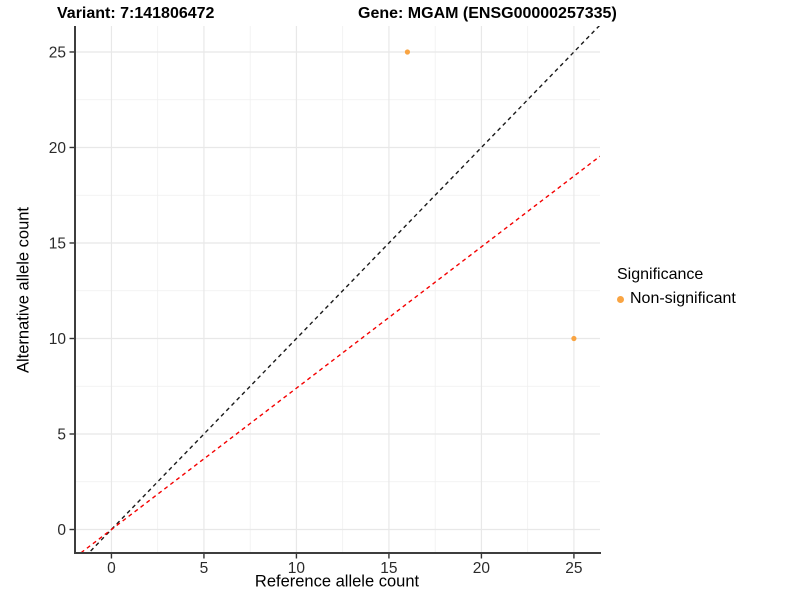 This screenshot has width=800, height=600. Describe the element at coordinates (23, 290) in the screenshot. I see `y-axis-title: Alternative allele count` at that location.